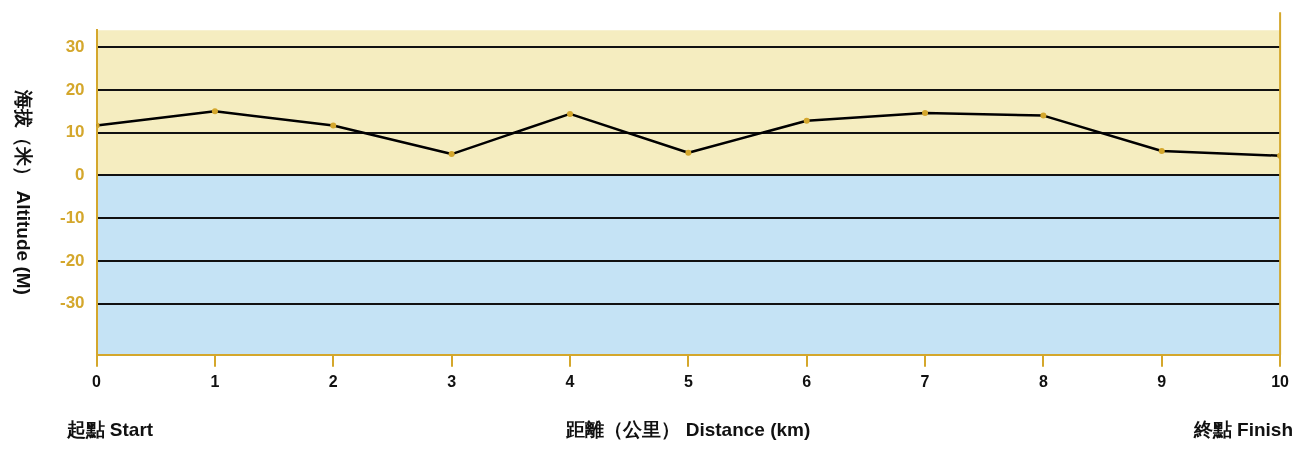 This screenshot has width=1303, height=452. What do you see at coordinates (72, 303) in the screenshot?
I see `y-tick-label: -30` at bounding box center [72, 303].